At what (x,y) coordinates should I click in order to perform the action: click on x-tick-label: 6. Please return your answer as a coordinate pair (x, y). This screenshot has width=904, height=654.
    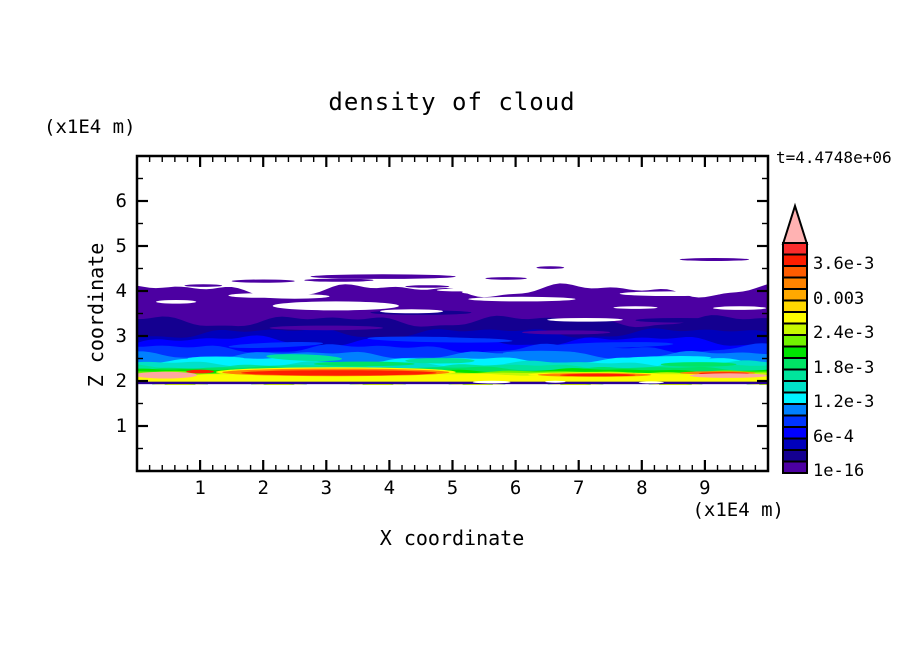
    Looking at the image, I should click on (515, 488).